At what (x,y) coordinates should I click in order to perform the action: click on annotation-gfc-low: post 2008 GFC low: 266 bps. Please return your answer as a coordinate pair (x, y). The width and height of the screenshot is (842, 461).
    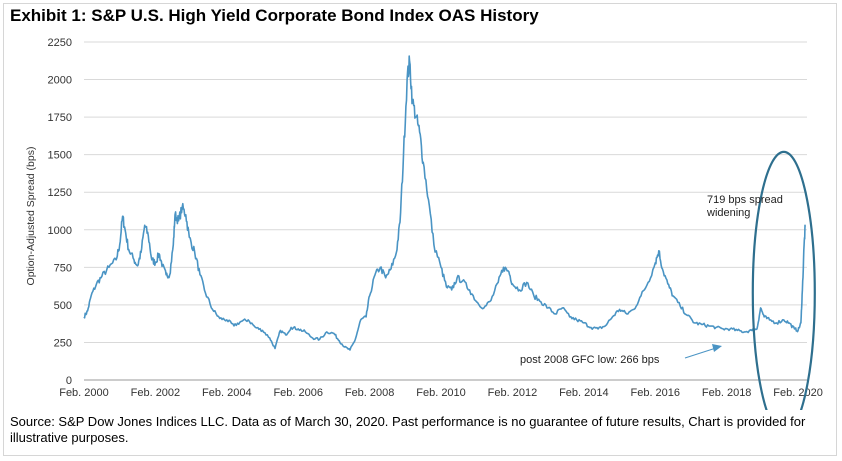
    Looking at the image, I should click on (590, 360).